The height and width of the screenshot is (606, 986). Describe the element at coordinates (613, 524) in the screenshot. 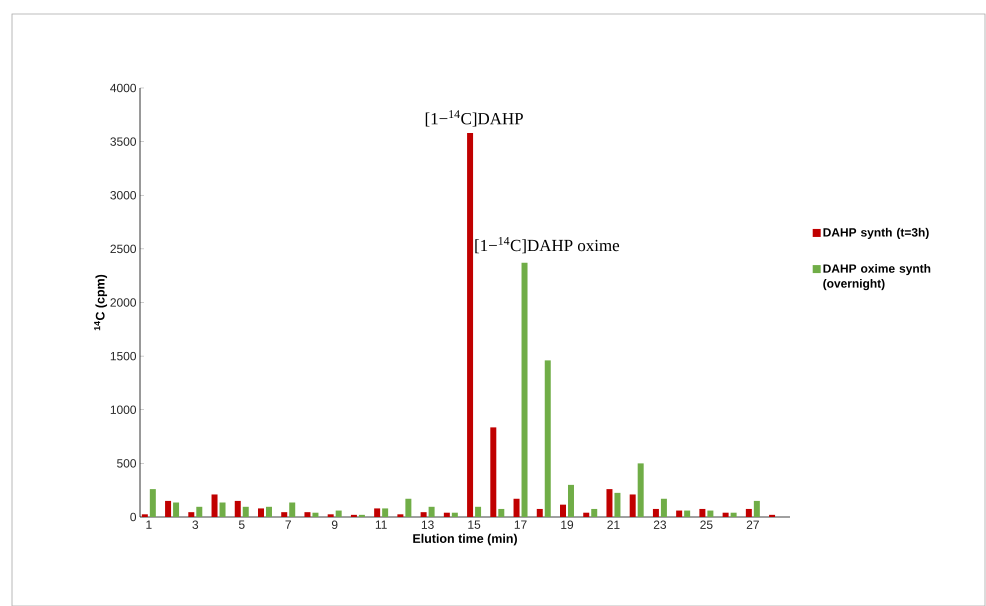

I see `x-tick-label: 21` at that location.